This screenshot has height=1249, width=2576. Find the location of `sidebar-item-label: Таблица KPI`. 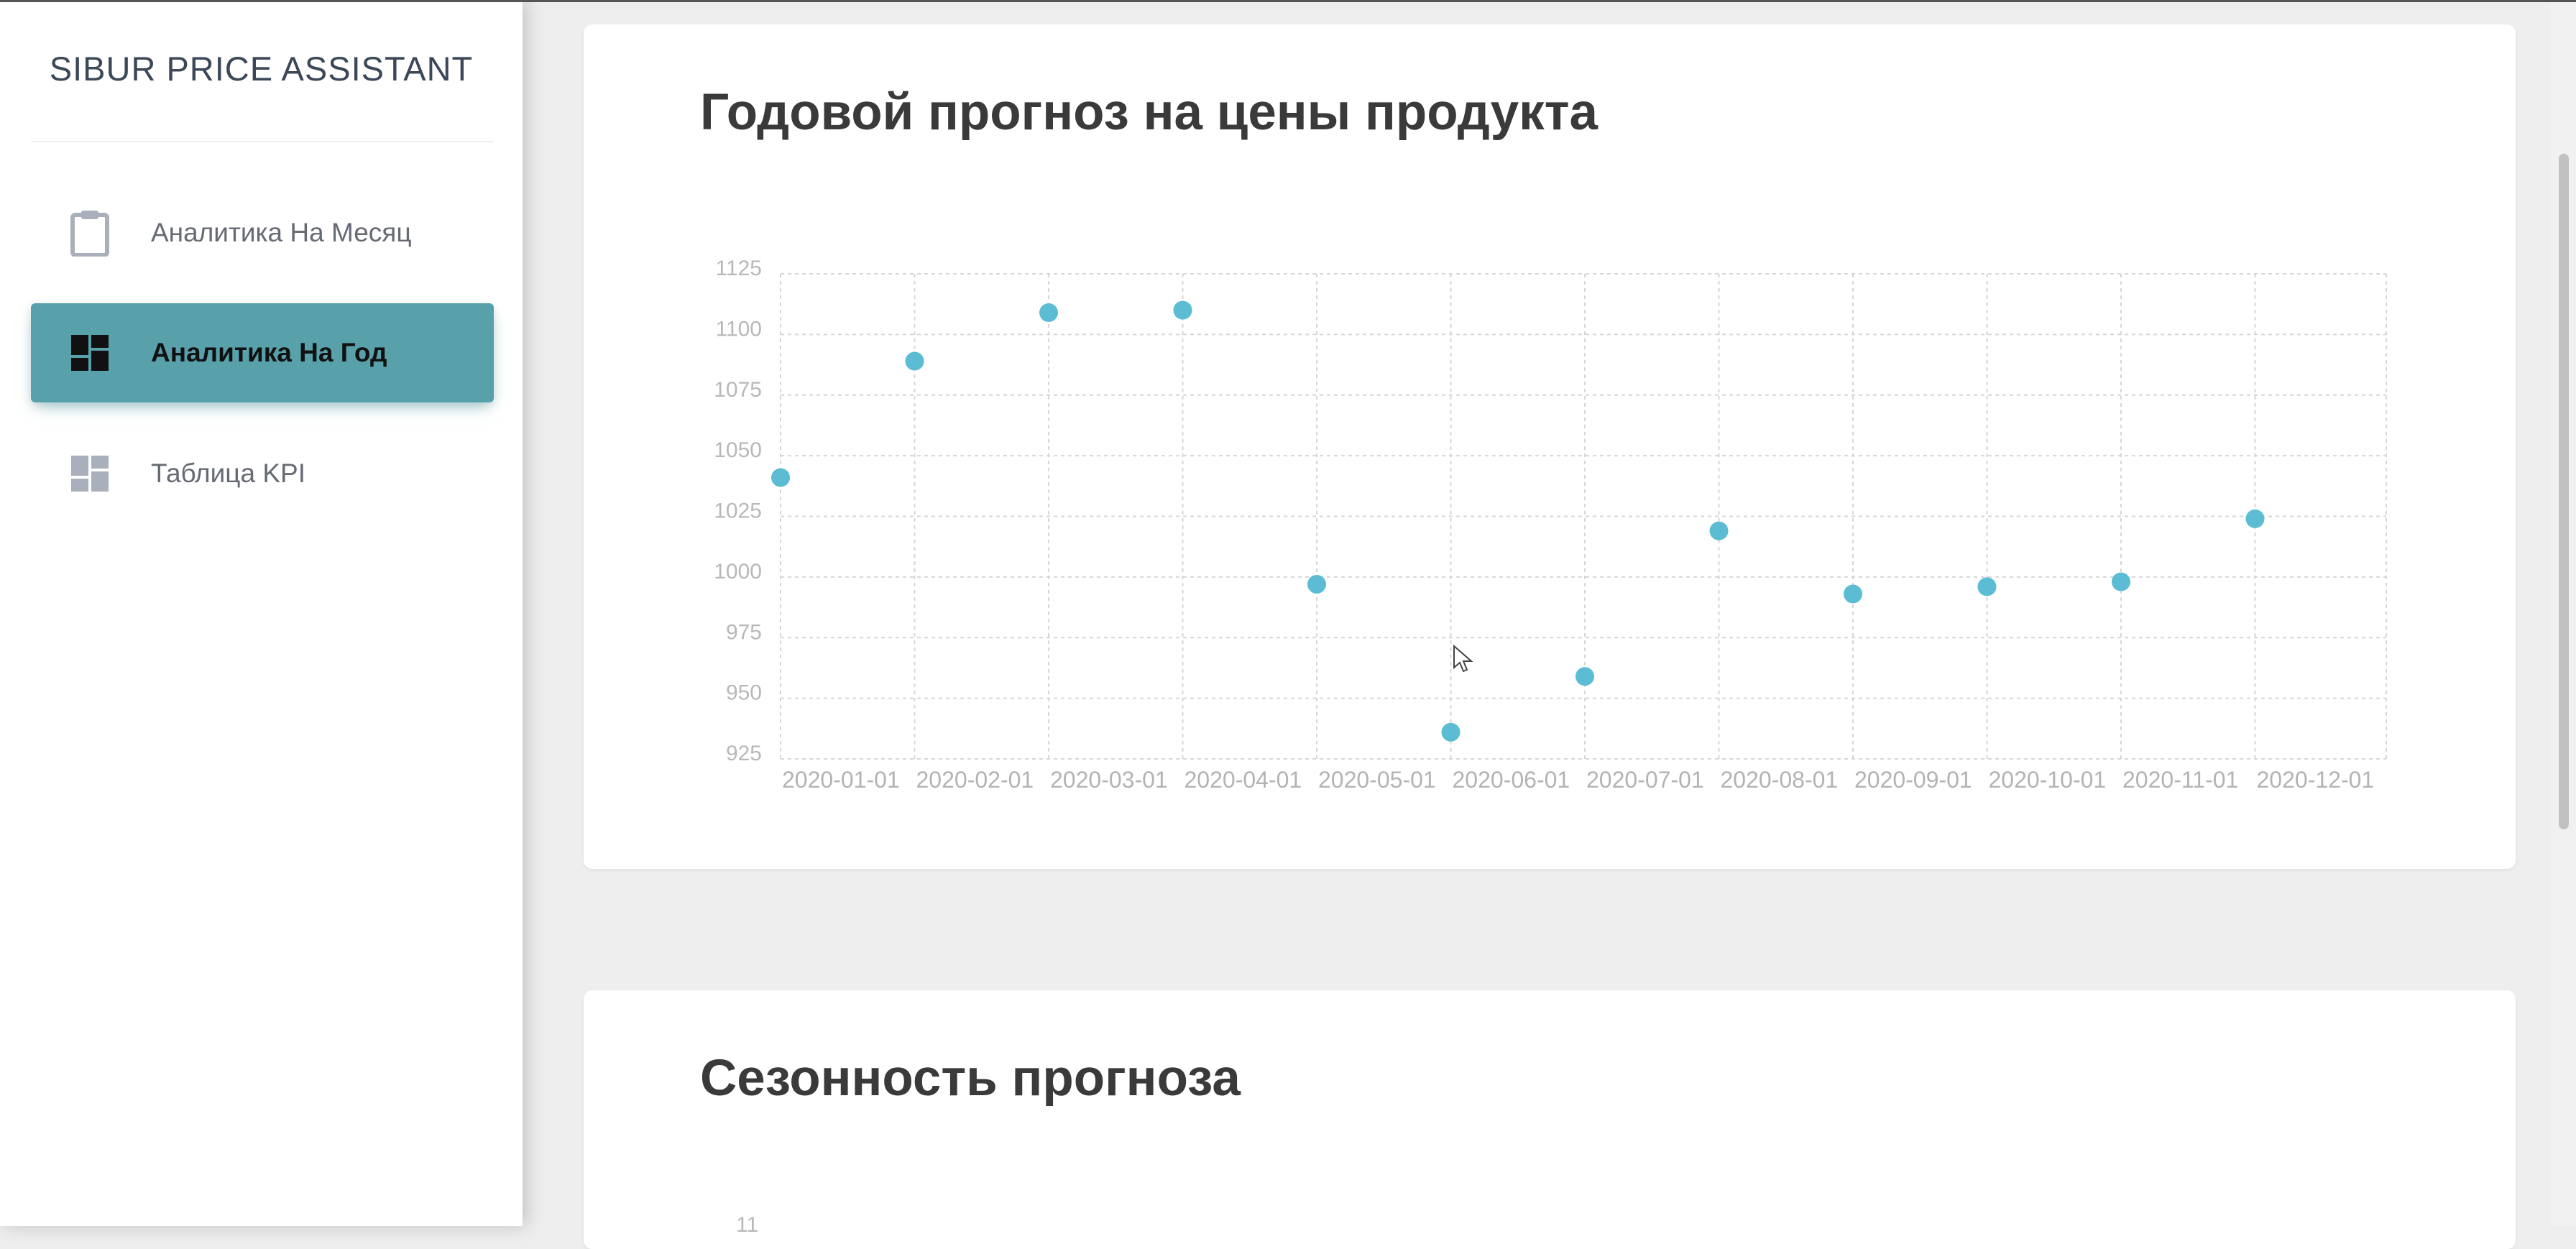

sidebar-item-label: Таблица KPI is located at coordinates (228, 473).